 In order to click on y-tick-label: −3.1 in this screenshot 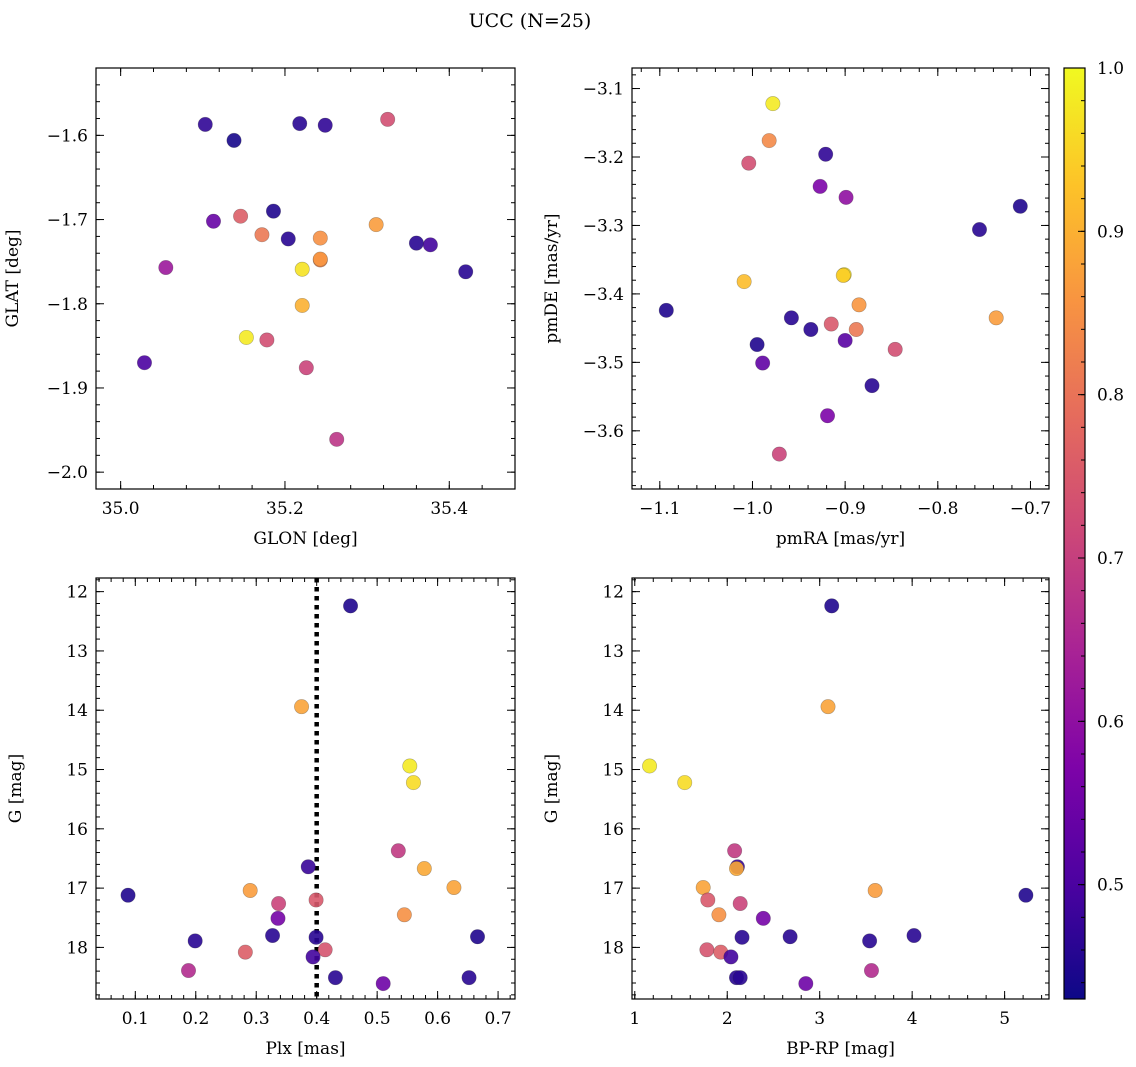, I will do `click(603, 90)`.